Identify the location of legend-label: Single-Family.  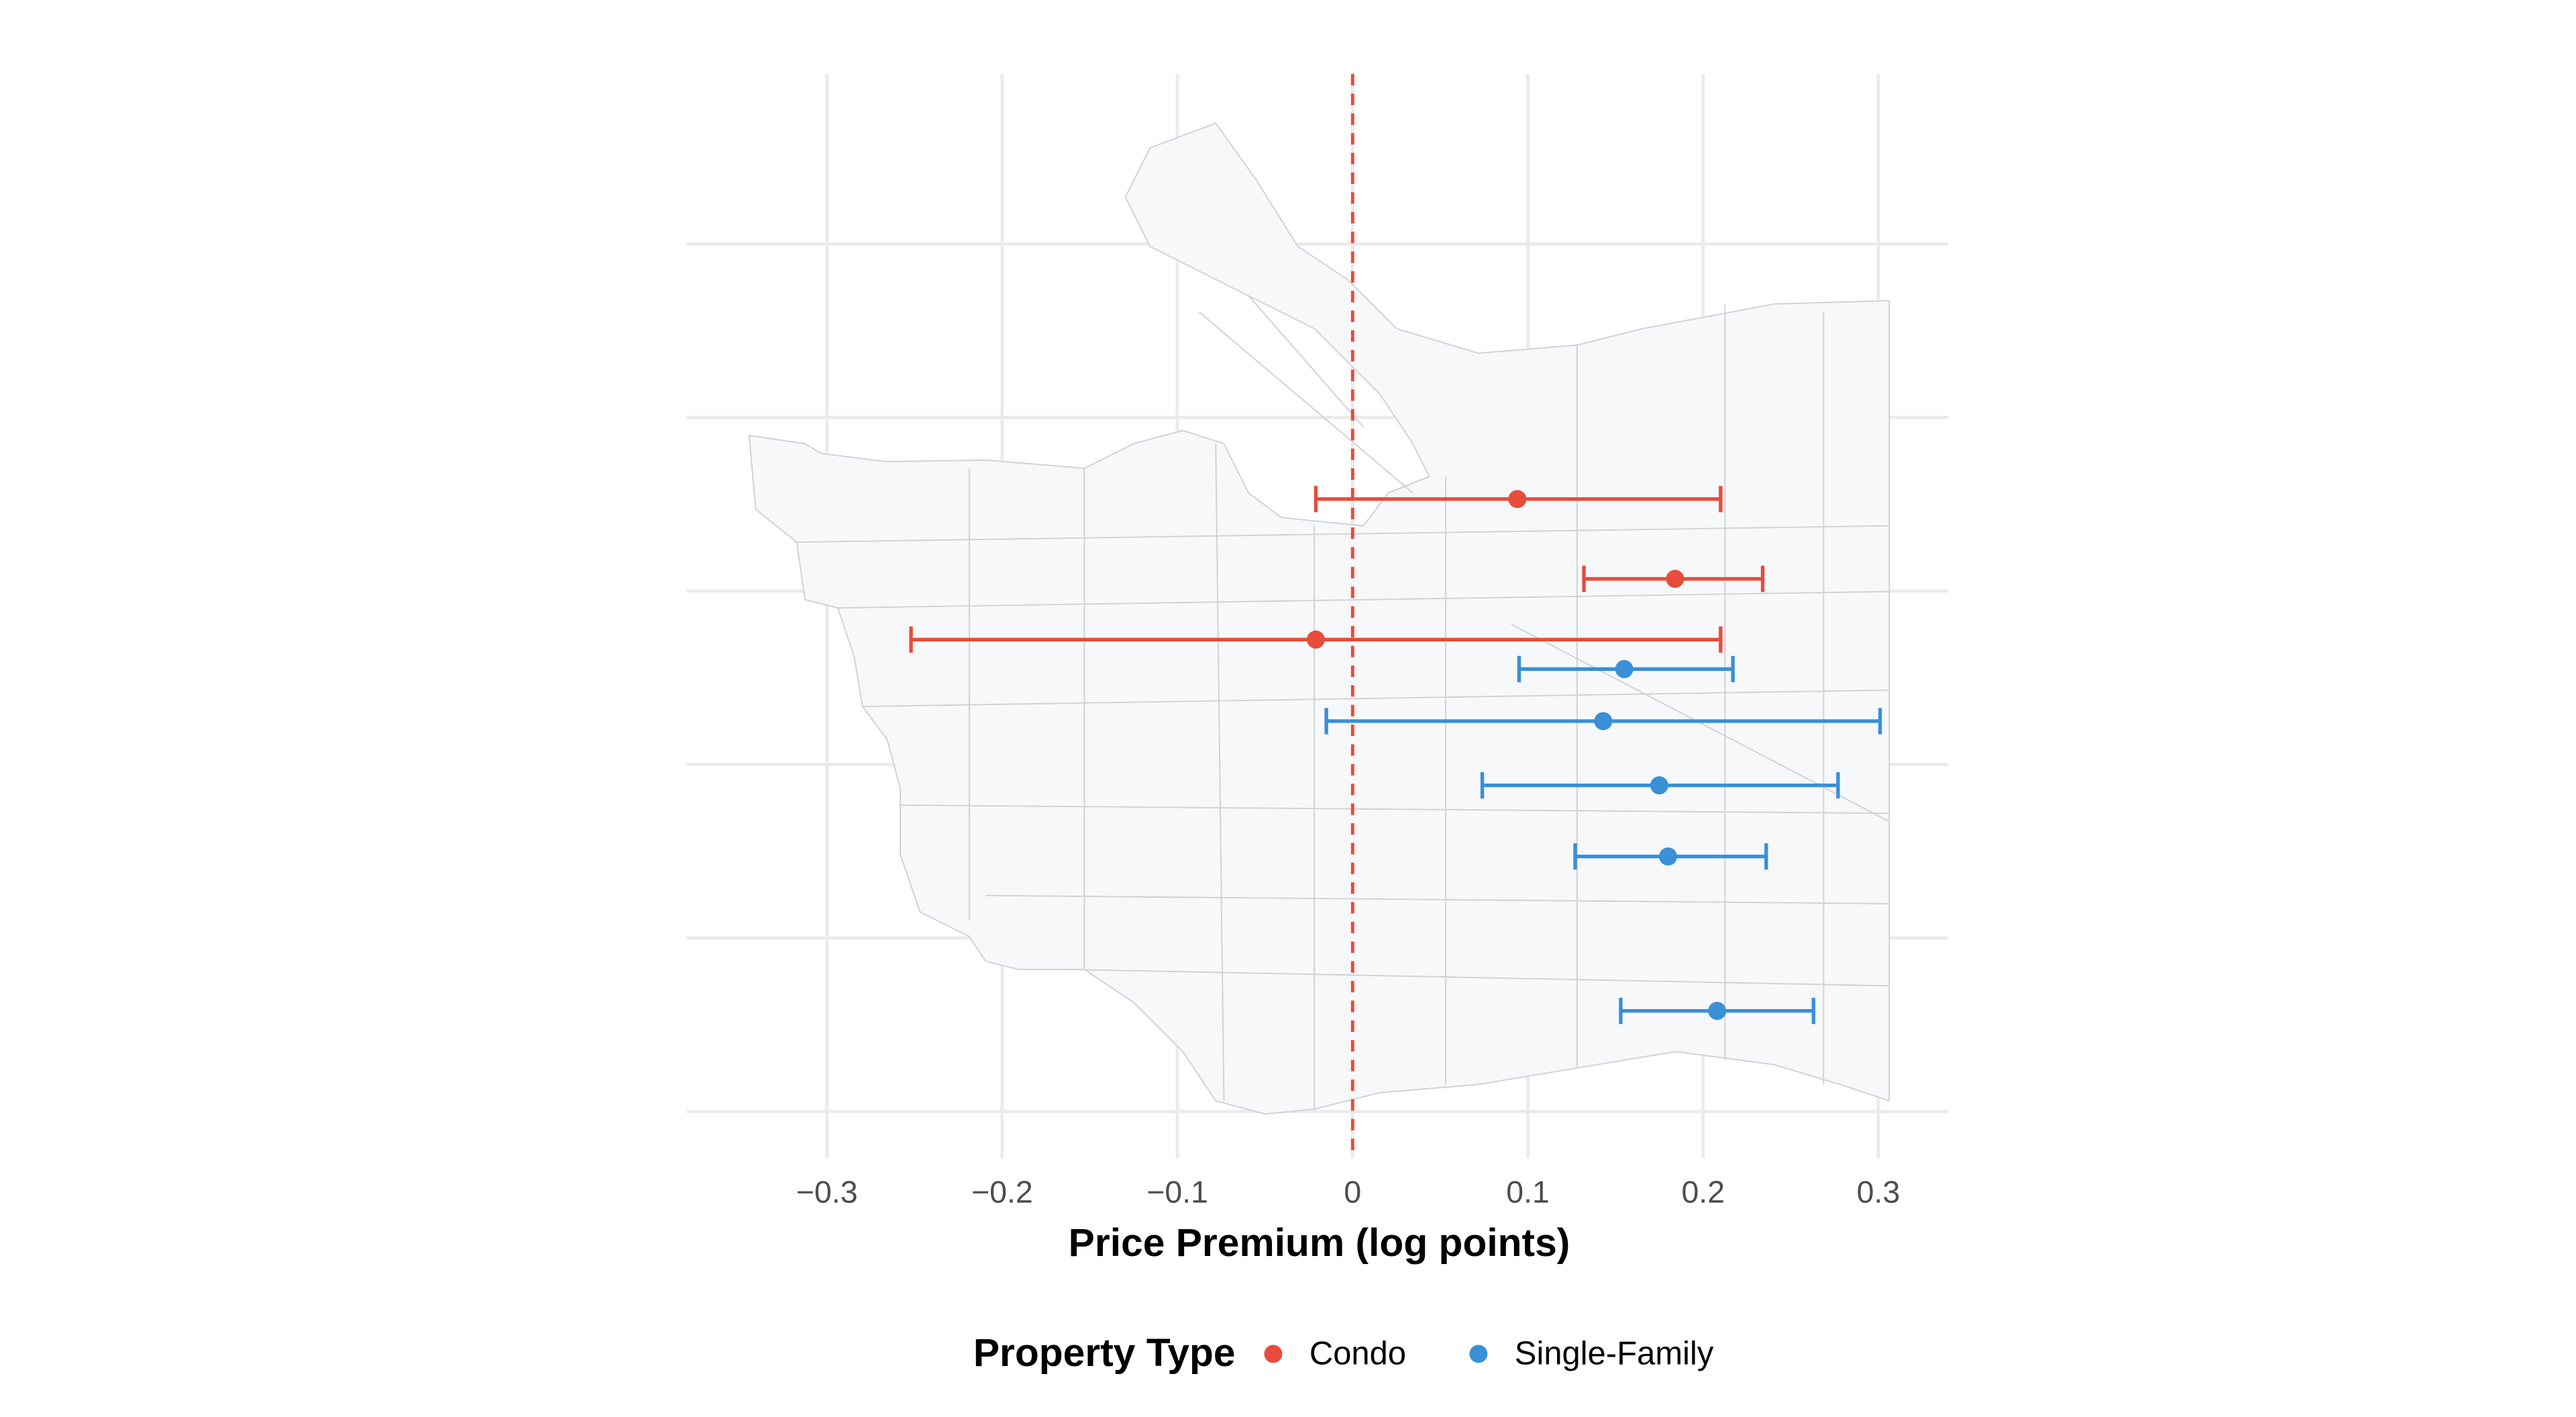
(1614, 1353).